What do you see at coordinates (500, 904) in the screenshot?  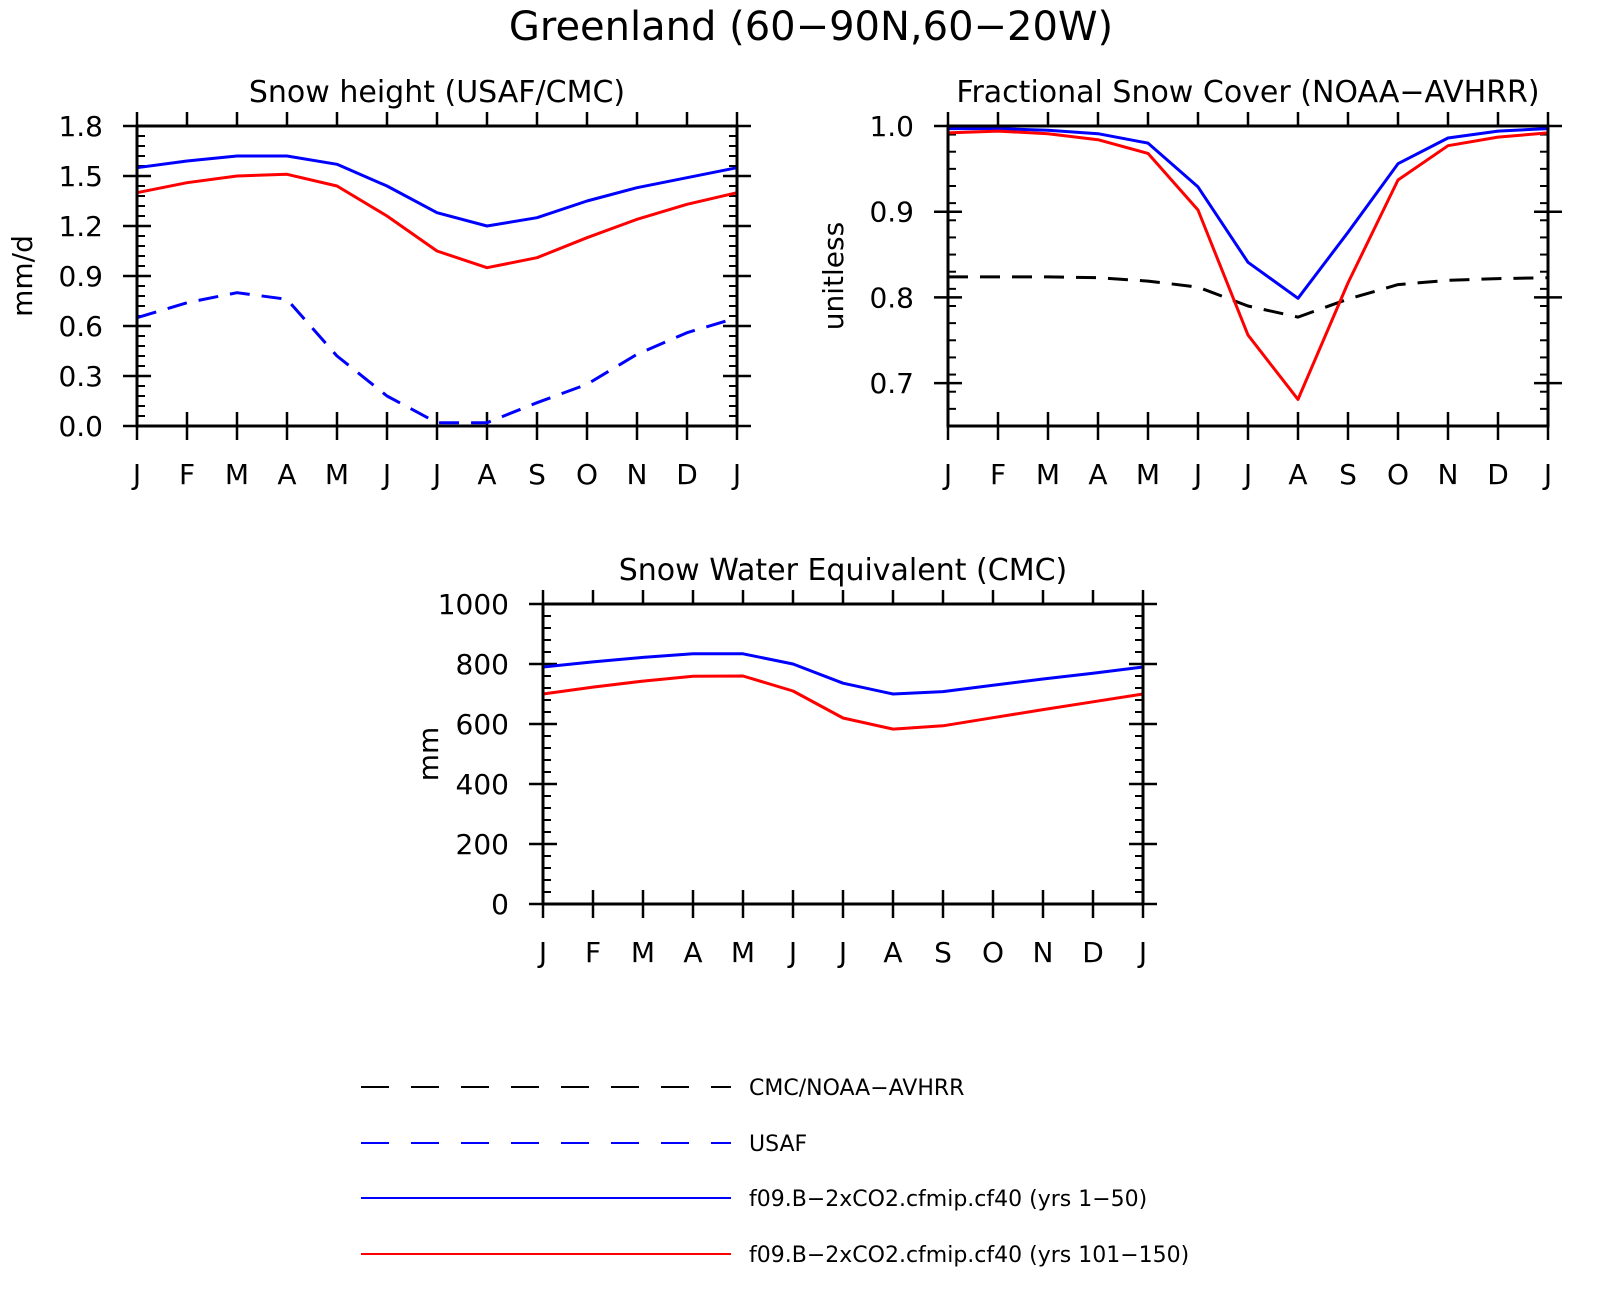 I see `y-tick-label: 0` at bounding box center [500, 904].